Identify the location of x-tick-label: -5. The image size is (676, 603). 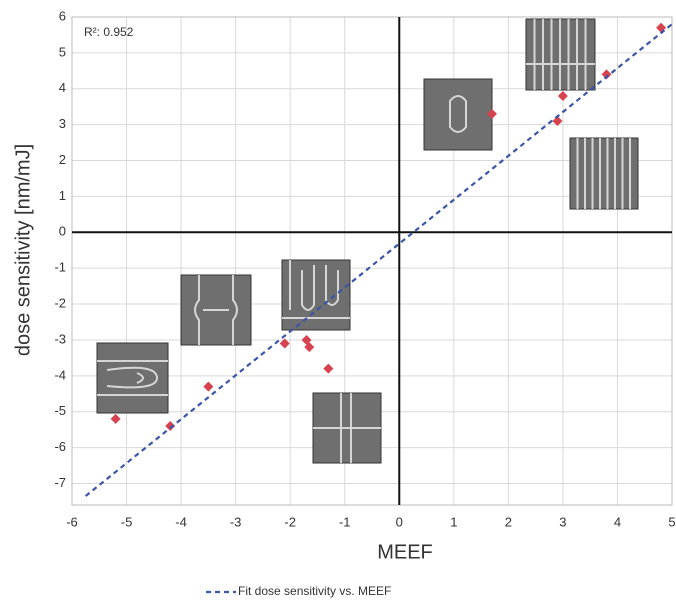
(127, 521).